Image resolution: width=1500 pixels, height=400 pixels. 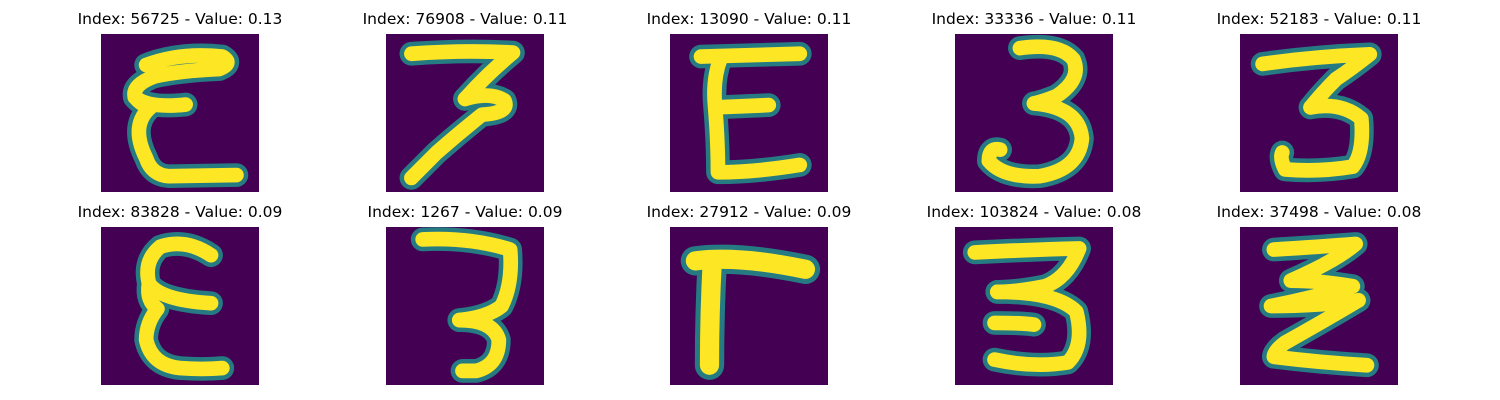 I want to click on sample-title-4: Index: 52183 - Value: 0.11, so click(x=1319, y=19).